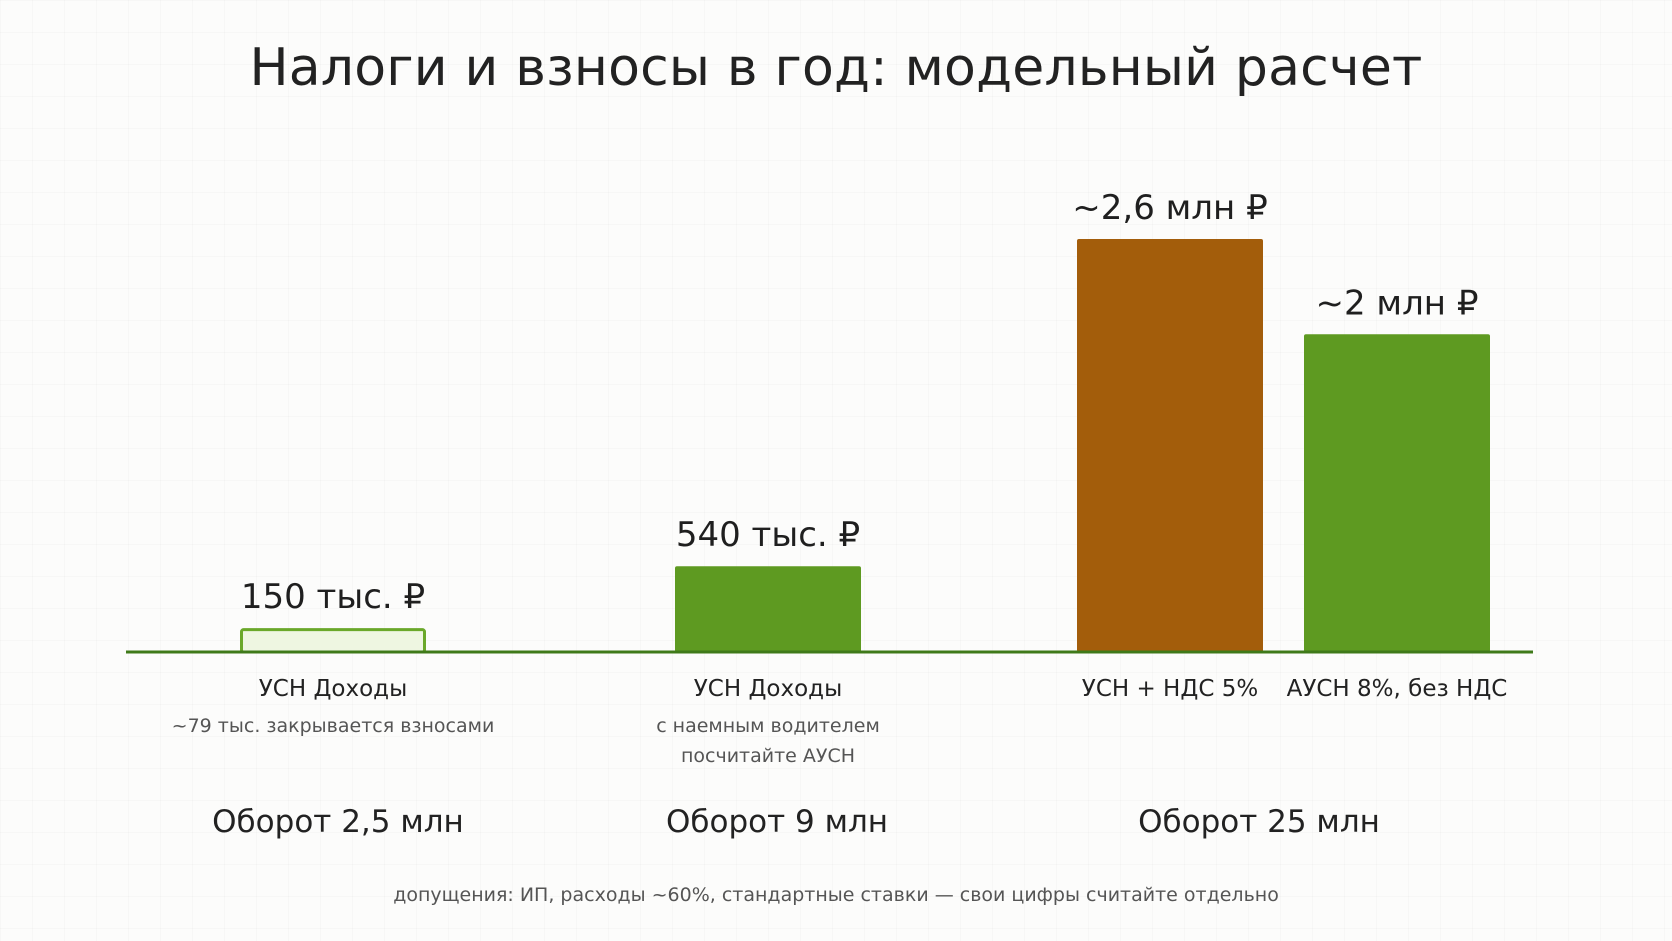  I want to click on category-label: УСН + НДС 5%, so click(1170, 689).